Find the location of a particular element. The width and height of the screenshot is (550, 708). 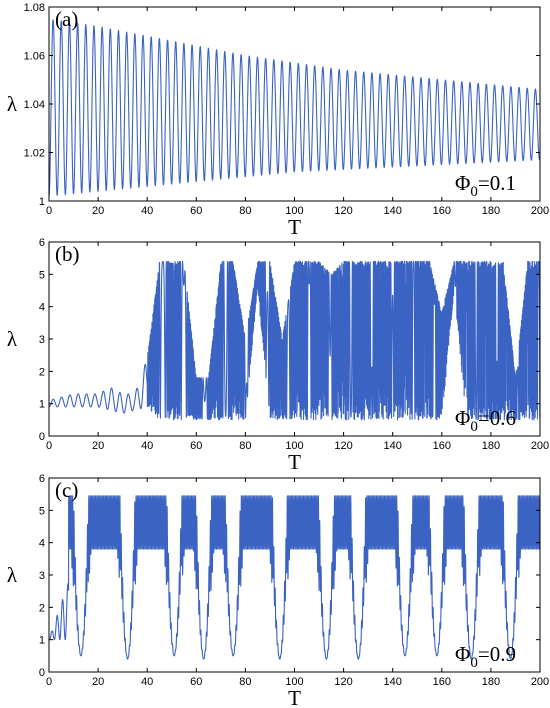

phi-annotation: Φ0=0.1 is located at coordinates (485, 185).